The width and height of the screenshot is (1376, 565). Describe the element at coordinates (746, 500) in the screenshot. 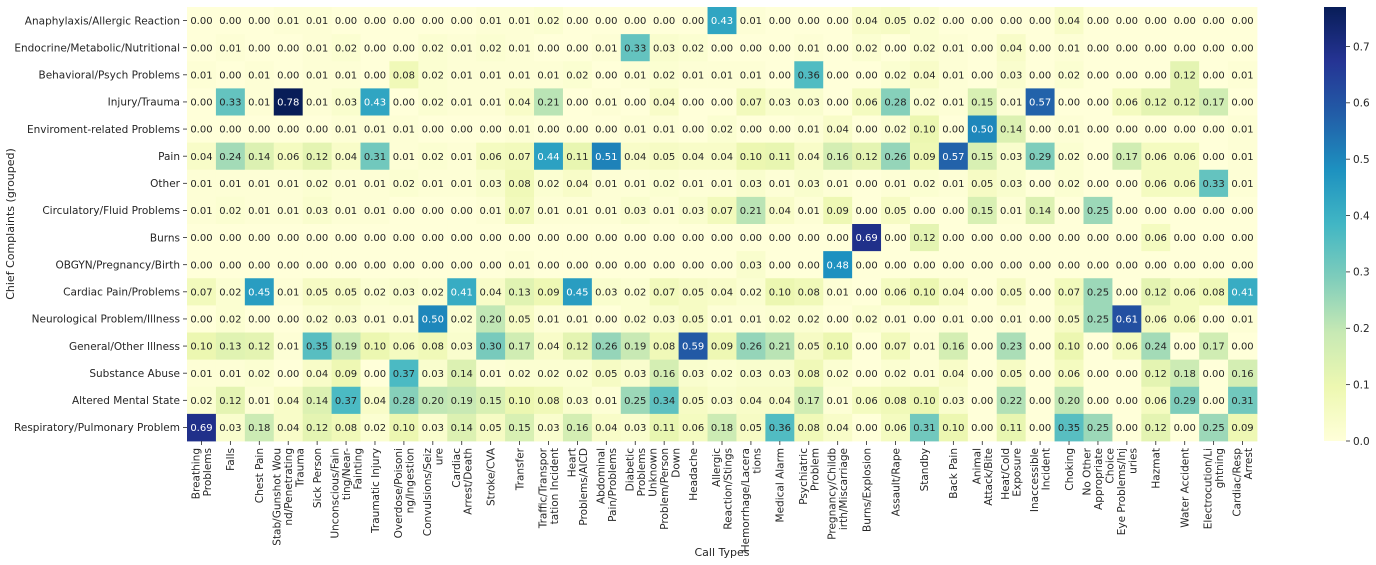

I see `column-label: Hemorrhage/Lacera` at that location.